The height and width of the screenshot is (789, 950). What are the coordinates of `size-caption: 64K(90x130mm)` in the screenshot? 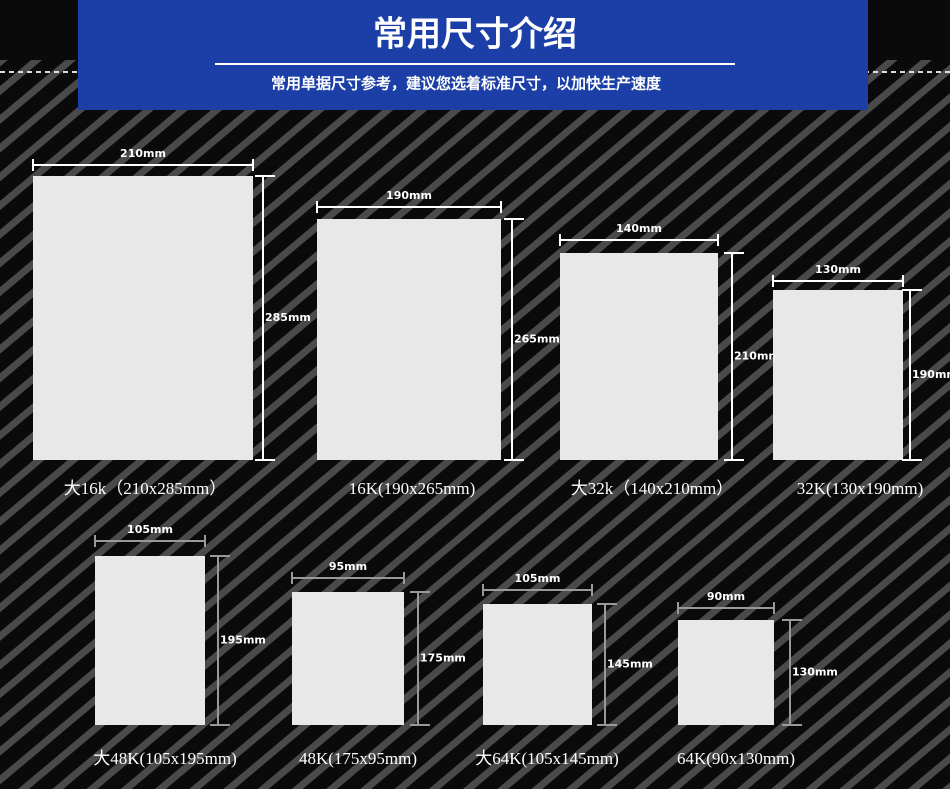 It's located at (736, 758).